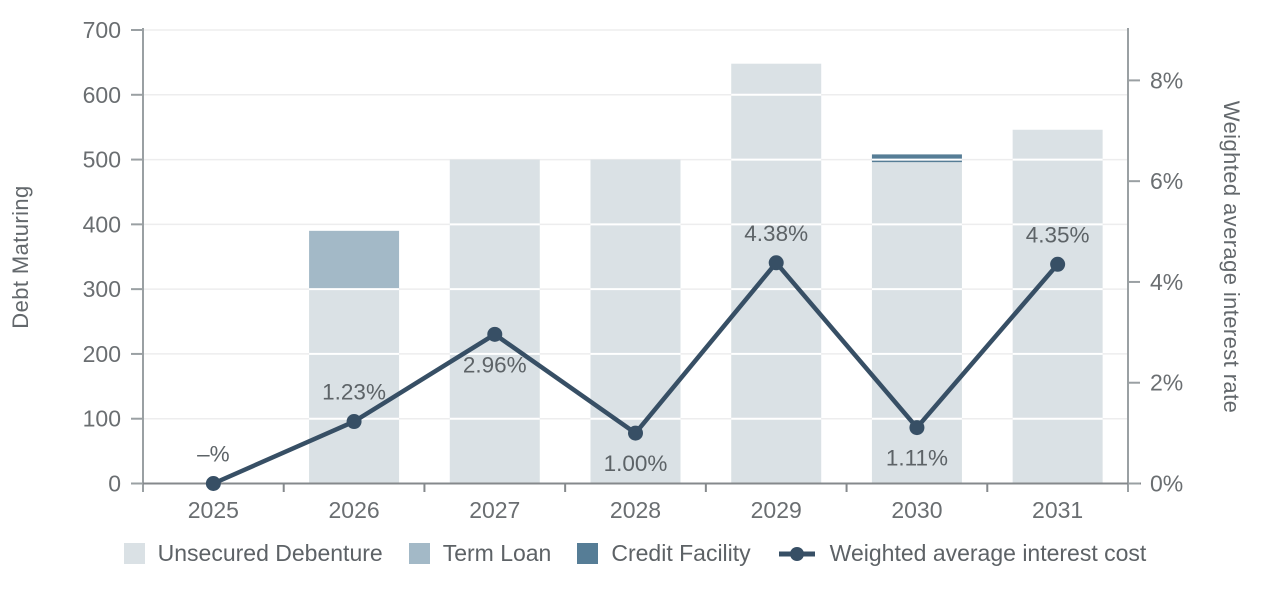 The width and height of the screenshot is (1270, 600). I want to click on legend-line-marker-icon, so click(796, 553).